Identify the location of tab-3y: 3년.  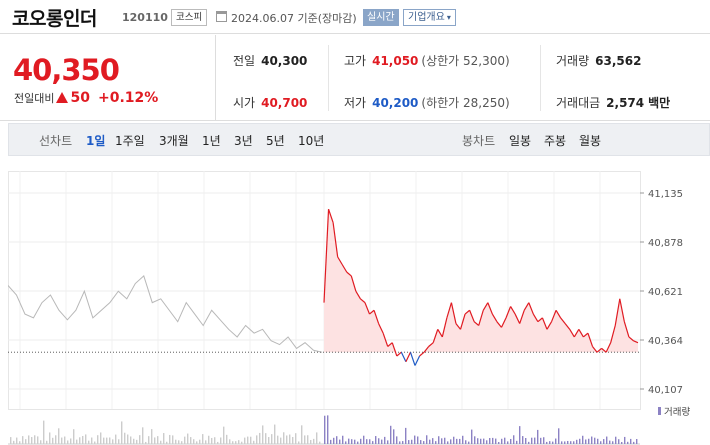
(243, 141).